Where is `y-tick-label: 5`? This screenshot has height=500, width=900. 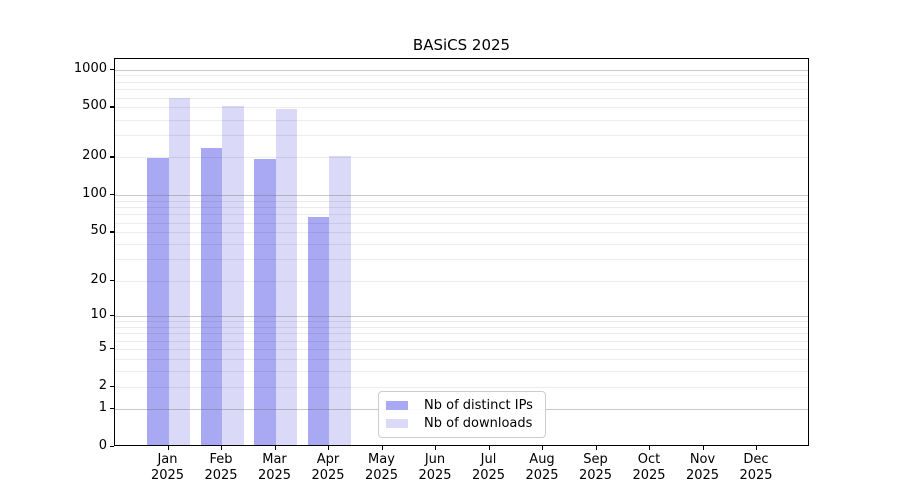
y-tick-label: 5 is located at coordinates (102, 348).